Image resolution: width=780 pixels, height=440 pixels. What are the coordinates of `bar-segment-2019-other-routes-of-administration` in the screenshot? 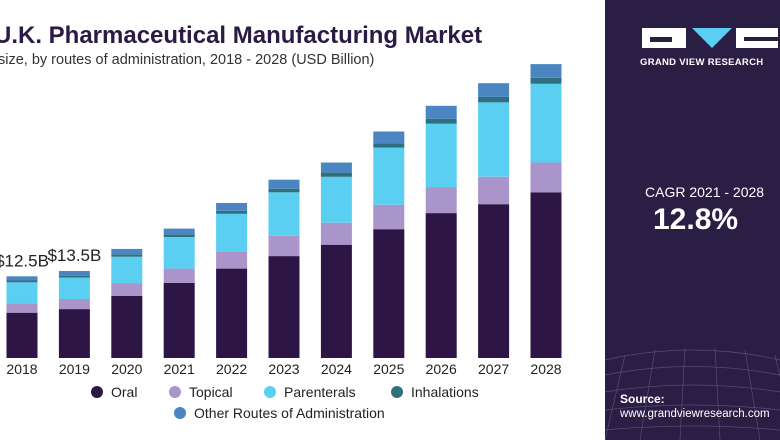 It's located at (74, 273).